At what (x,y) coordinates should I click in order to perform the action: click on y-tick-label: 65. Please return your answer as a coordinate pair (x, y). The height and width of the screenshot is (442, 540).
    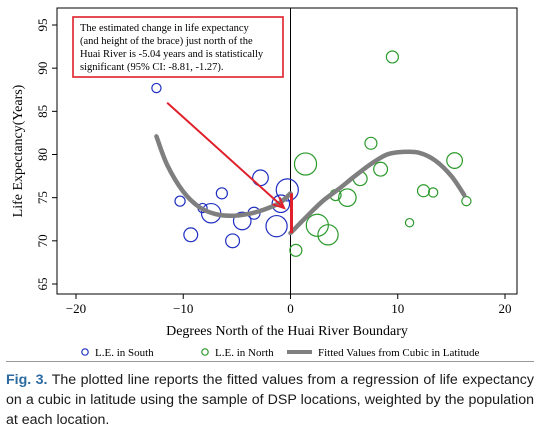
    Looking at the image, I should click on (42, 284).